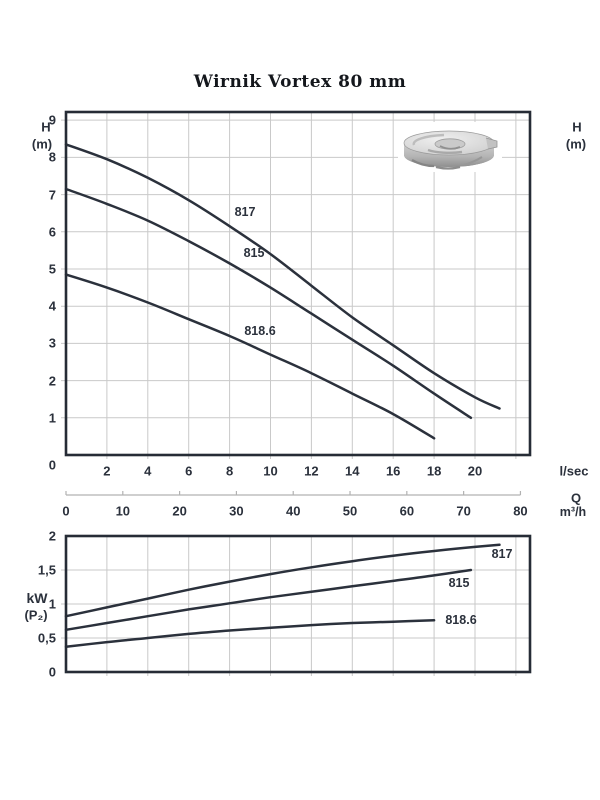  What do you see at coordinates (450, 147) in the screenshot?
I see `impeller-image` at bounding box center [450, 147].